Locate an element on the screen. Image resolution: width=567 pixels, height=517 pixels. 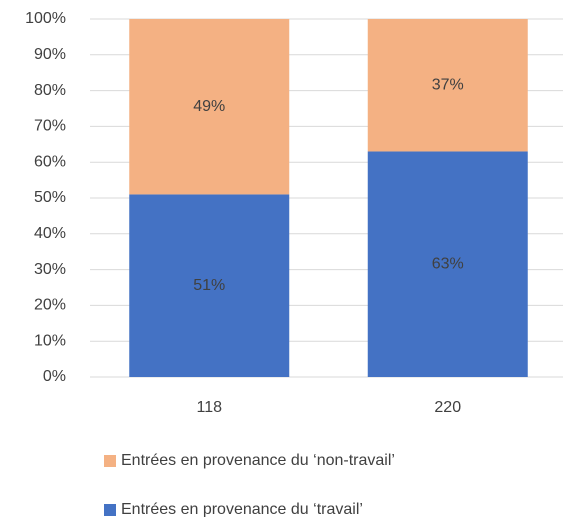
data-label: 63% is located at coordinates (448, 263).